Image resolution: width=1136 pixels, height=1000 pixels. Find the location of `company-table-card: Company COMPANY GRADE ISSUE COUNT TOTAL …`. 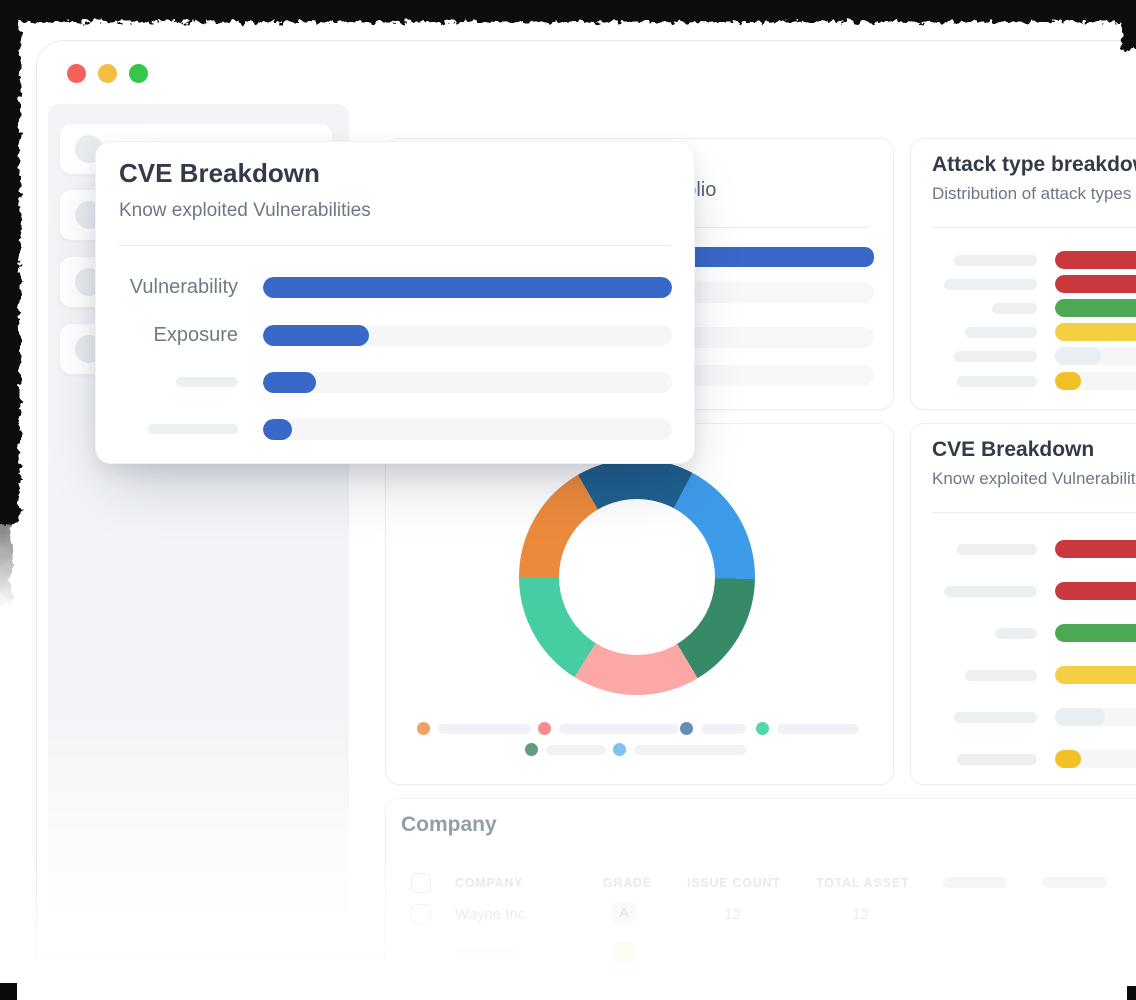

company-table-card: Company COMPANY GRADE ISSUE COUNT TOTAL … is located at coordinates (760, 899).